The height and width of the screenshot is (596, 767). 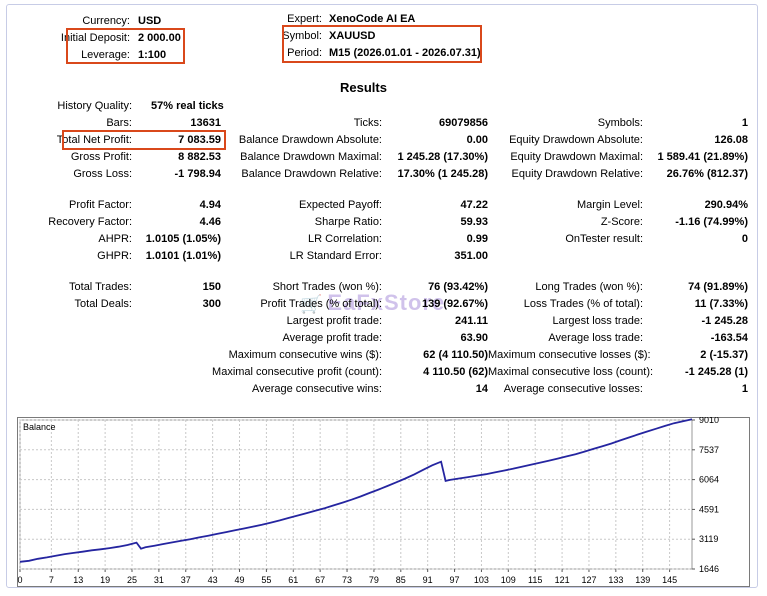 What do you see at coordinates (316, 389) in the screenshot?
I see `avg-consec-wins-label: Average consecutive wins:` at bounding box center [316, 389].